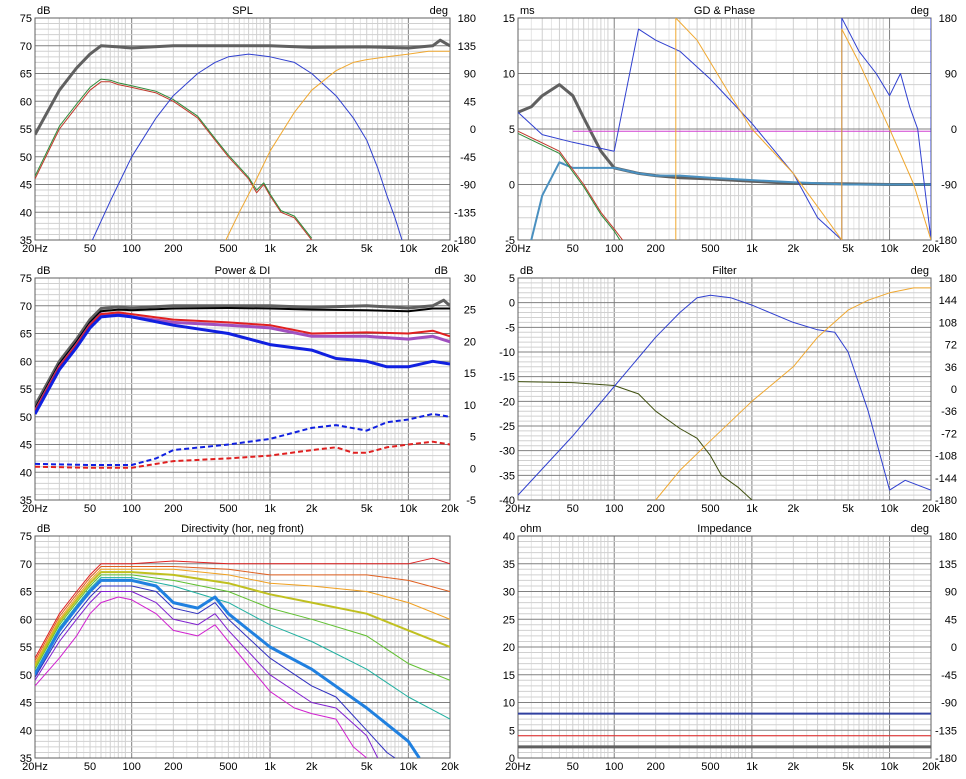  I want to click on power-y-tick-label: 40, so click(26, 473).